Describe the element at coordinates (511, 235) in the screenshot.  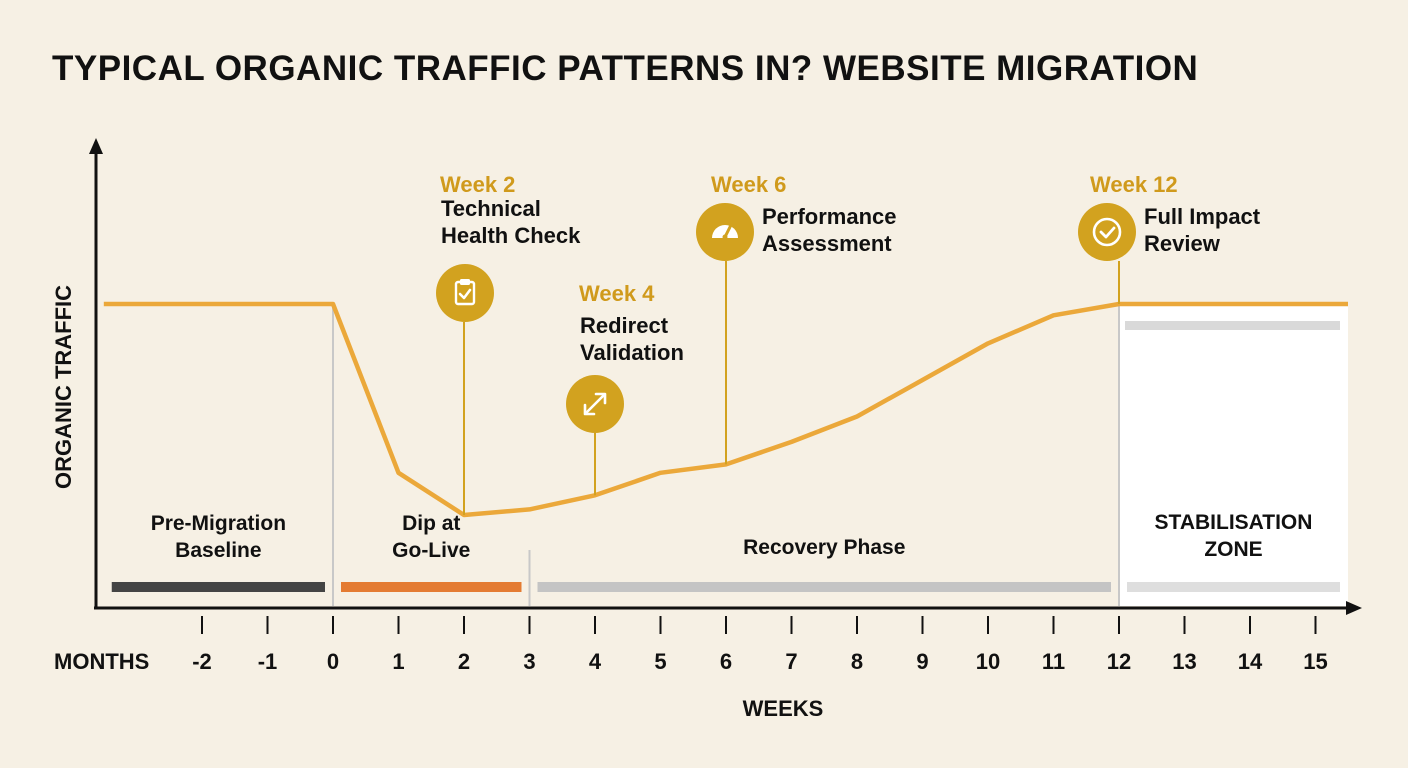
I see `milestone-label: Health Check` at that location.